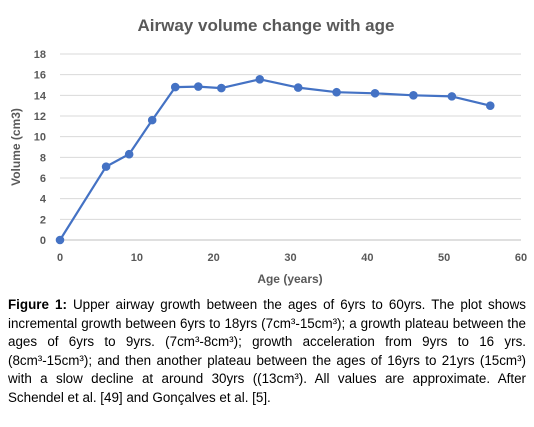 Image resolution: width=534 pixels, height=427 pixels. Describe the element at coordinates (214, 258) in the screenshot. I see `x-tick-label: 20` at that location.